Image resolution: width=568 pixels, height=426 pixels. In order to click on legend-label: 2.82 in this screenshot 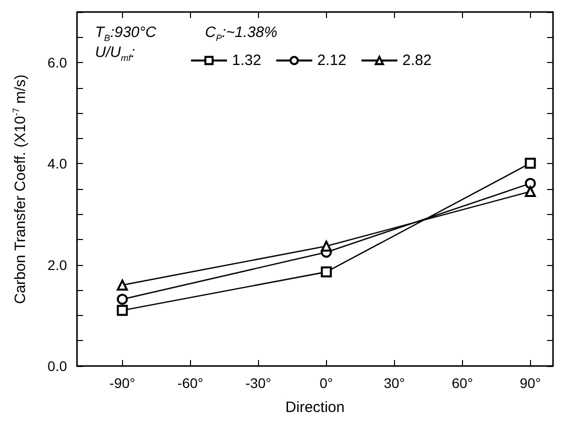, I will do `click(417, 60)`.